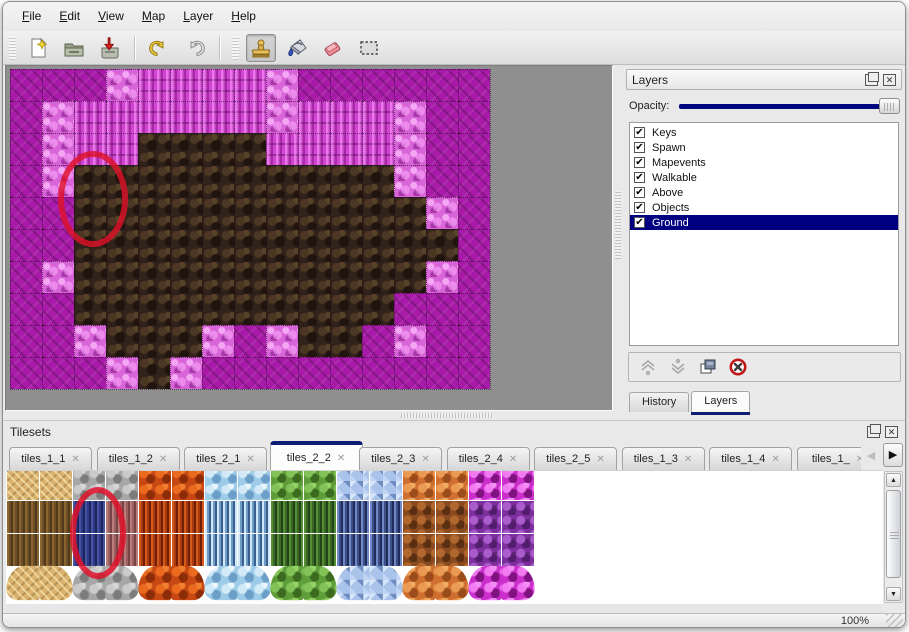 This screenshot has width=909, height=632. What do you see at coordinates (575, 459) in the screenshot?
I see `tileset-tab-tiles_2_5: tiles_2_5 ✕` at bounding box center [575, 459].